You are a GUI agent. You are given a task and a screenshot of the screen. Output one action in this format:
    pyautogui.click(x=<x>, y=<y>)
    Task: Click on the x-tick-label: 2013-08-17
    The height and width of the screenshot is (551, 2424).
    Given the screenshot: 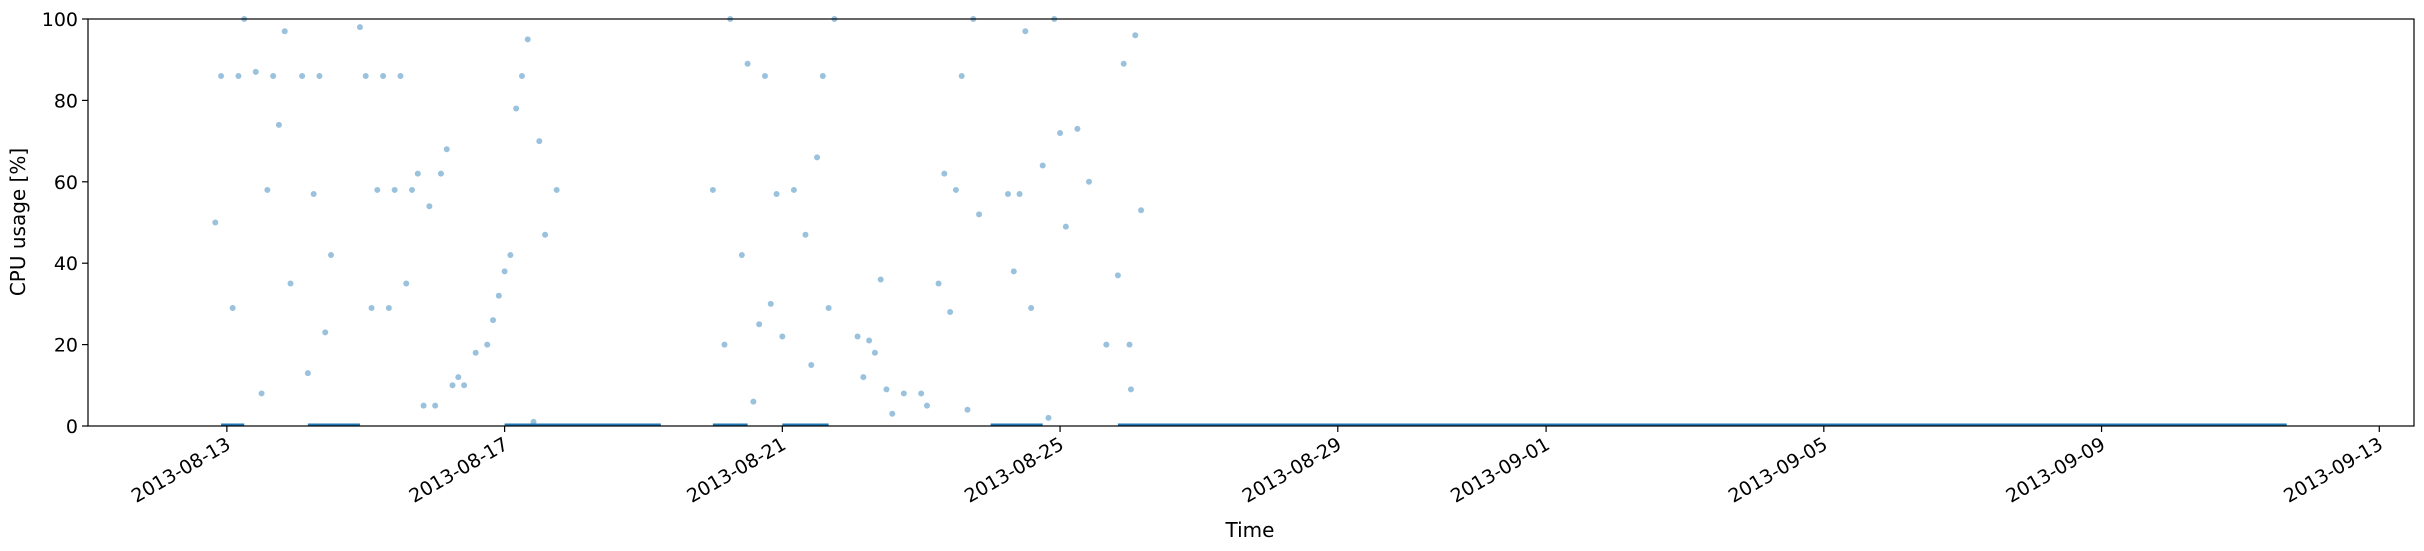 What is the action you would take?
    pyautogui.click(x=458, y=470)
    